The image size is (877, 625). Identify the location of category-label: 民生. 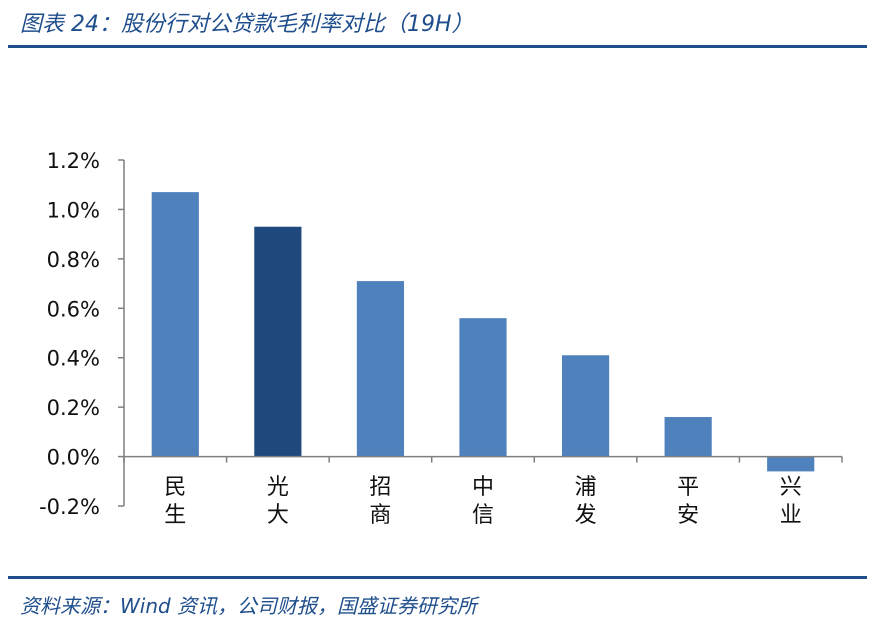
(175, 501).